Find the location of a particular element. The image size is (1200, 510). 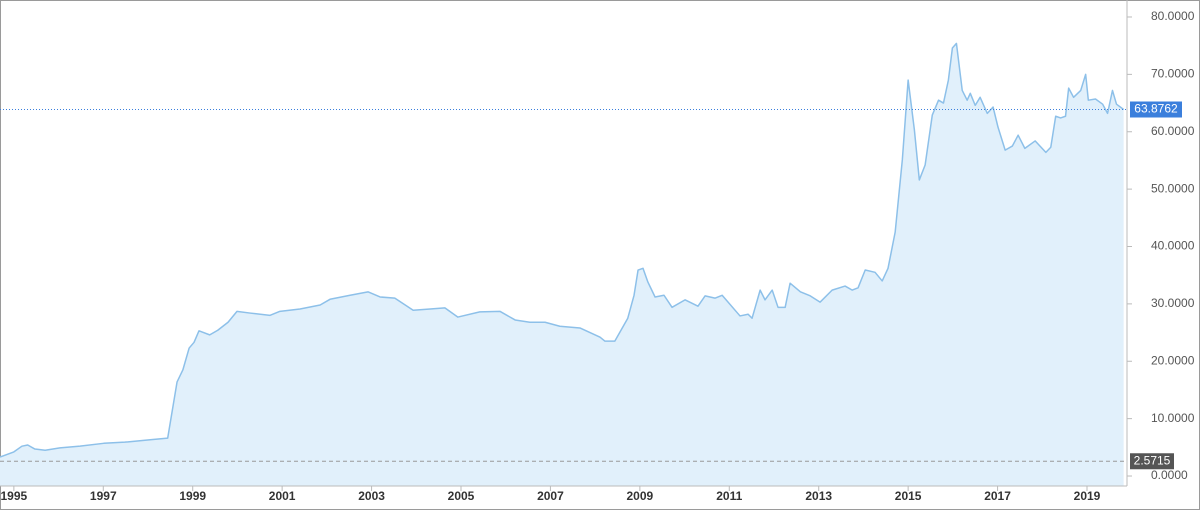

x-tick-label: 2017 is located at coordinates (997, 496).